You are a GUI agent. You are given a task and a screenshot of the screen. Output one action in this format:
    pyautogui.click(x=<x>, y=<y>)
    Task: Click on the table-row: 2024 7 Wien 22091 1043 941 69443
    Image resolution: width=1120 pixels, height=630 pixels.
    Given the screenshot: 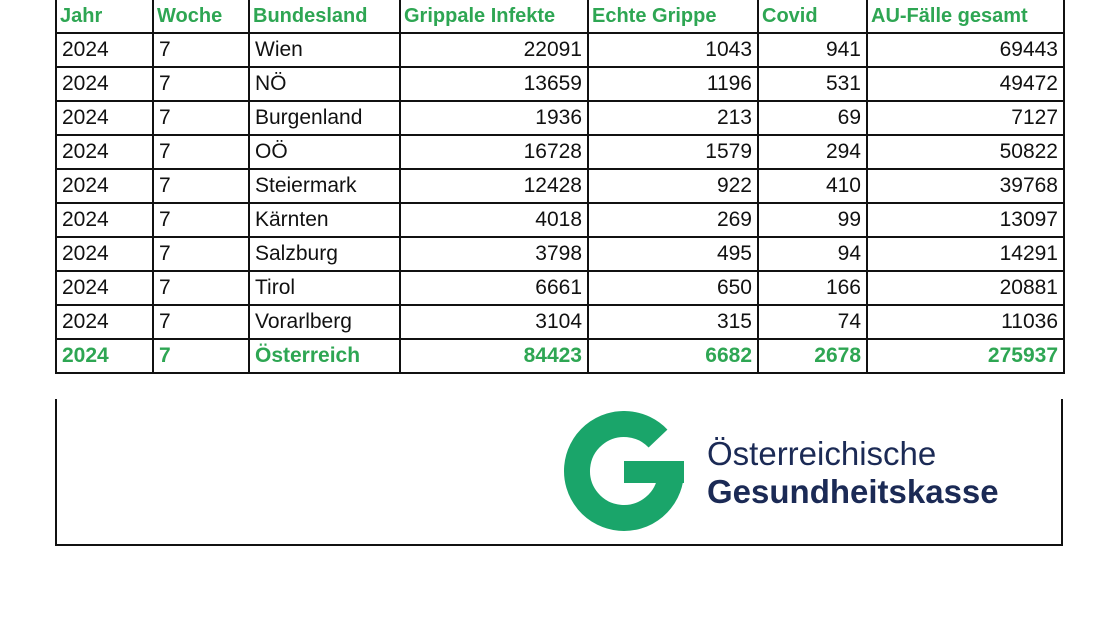 What is the action you would take?
    pyautogui.click(x=560, y=50)
    